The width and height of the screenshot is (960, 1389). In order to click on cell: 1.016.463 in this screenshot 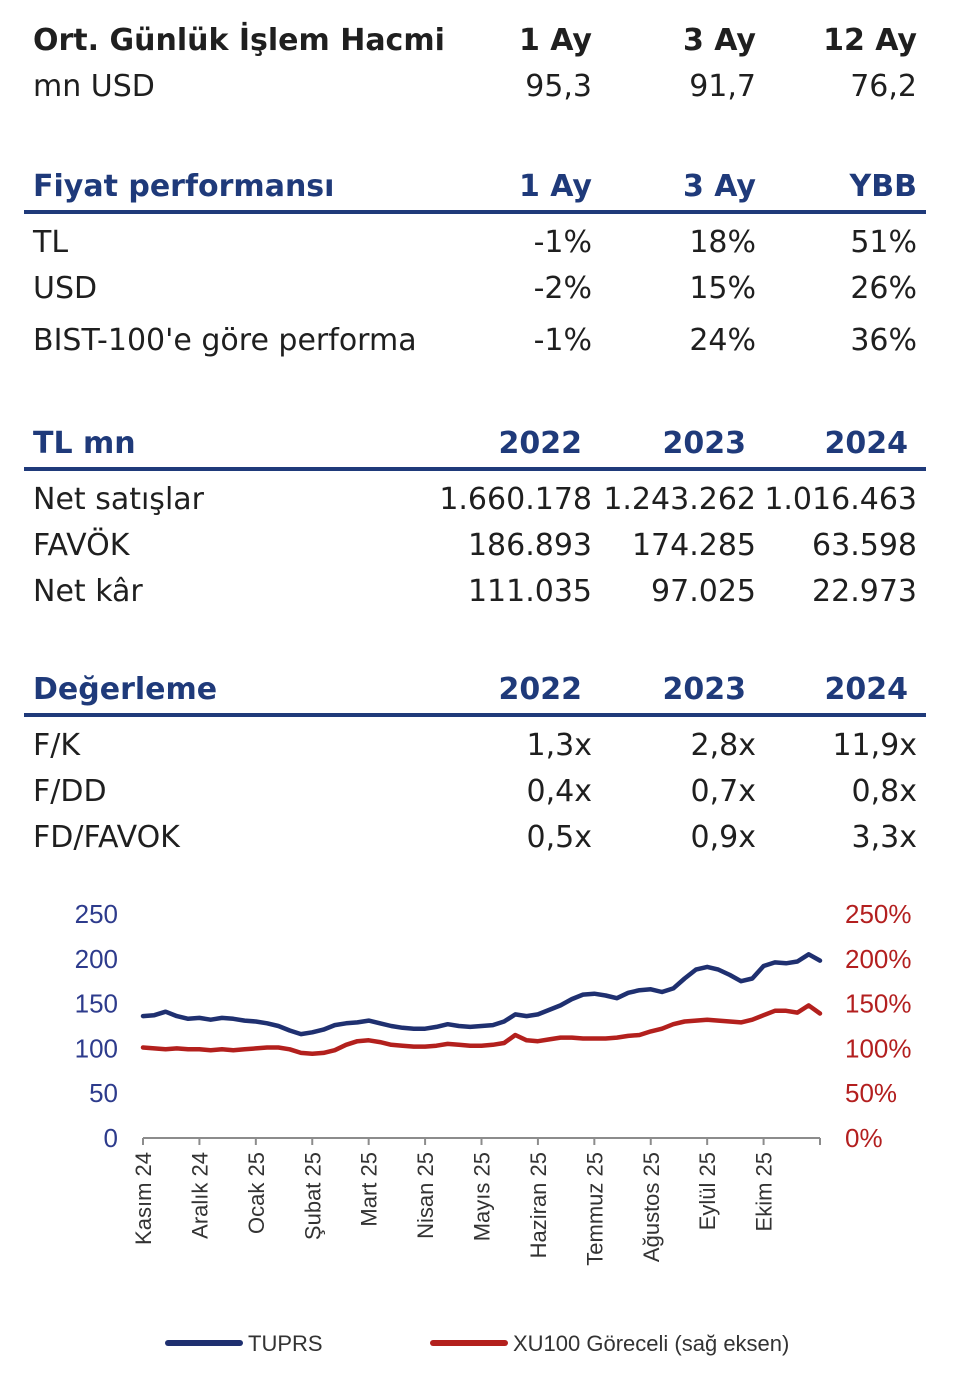, I will do `click(840, 499)`.